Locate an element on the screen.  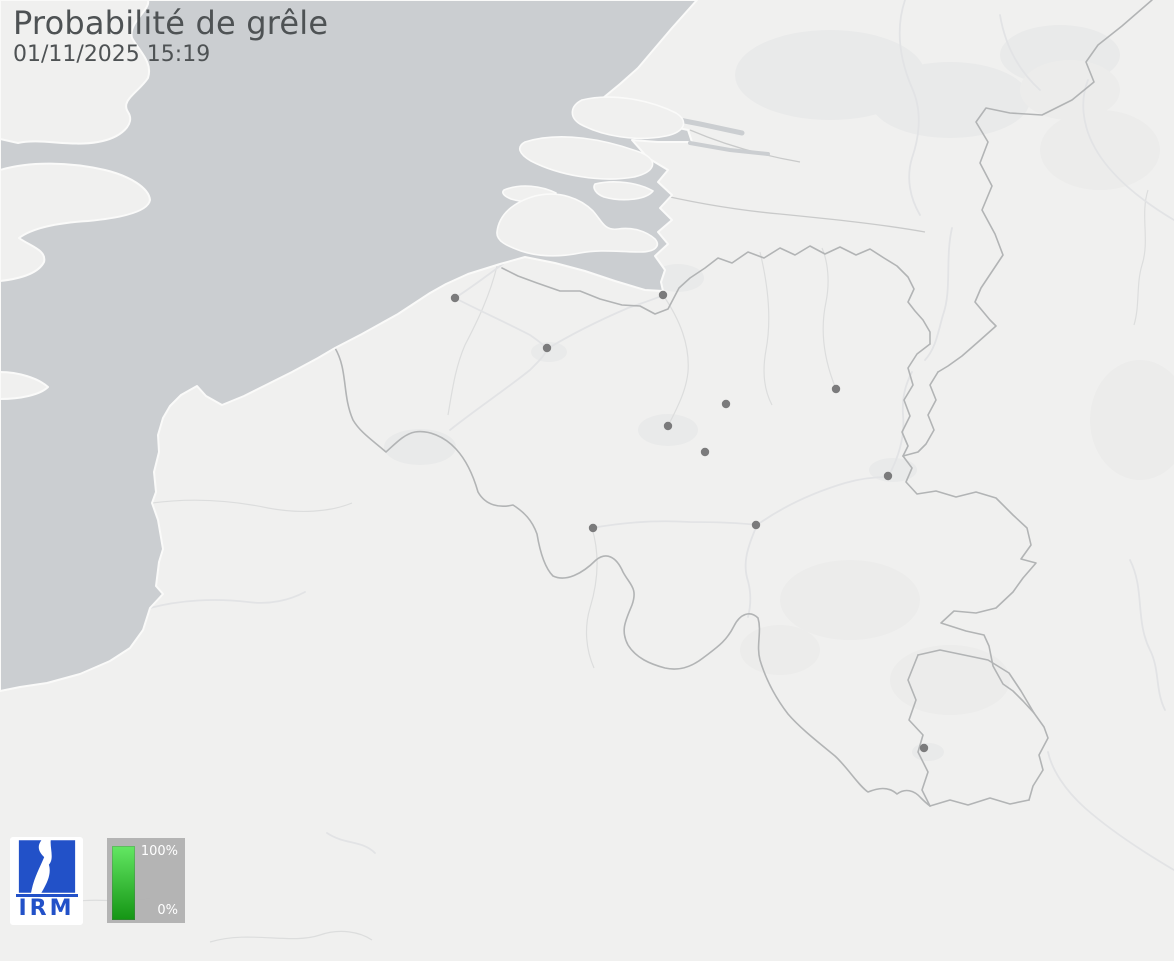
timestamp: 01/11/2025 15:19 is located at coordinates (112, 54).